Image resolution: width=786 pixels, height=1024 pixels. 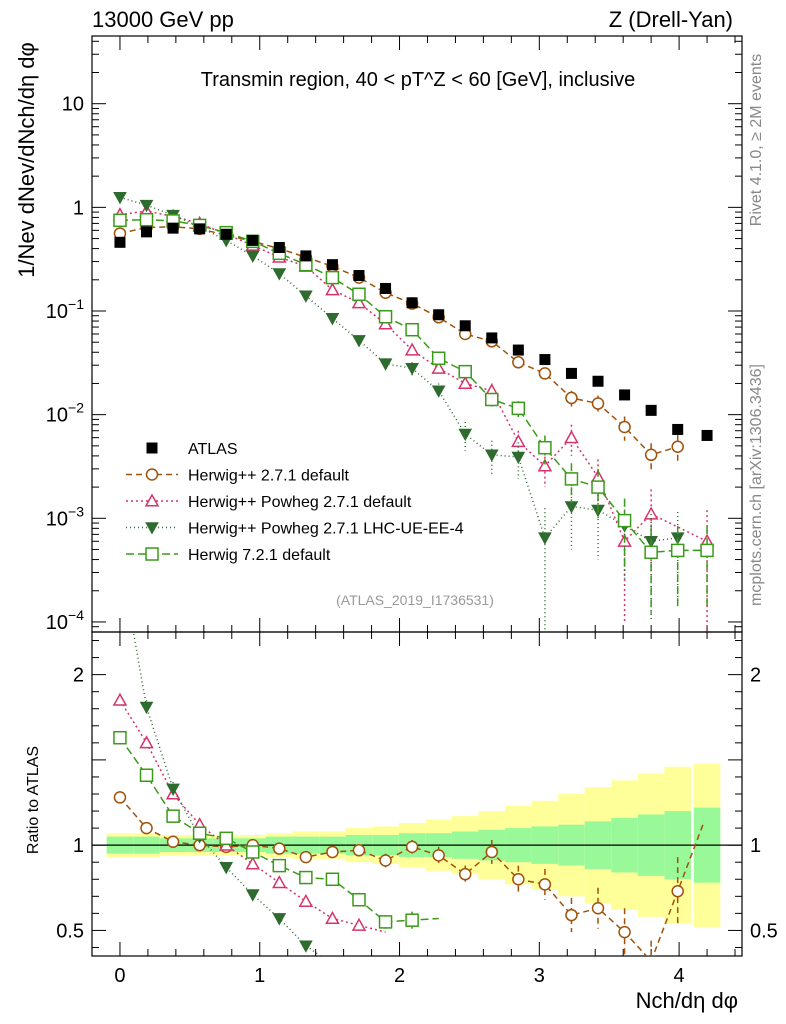 I want to click on ratio-y-axis-label: Ratio to ATLAS, so click(x=33, y=800).